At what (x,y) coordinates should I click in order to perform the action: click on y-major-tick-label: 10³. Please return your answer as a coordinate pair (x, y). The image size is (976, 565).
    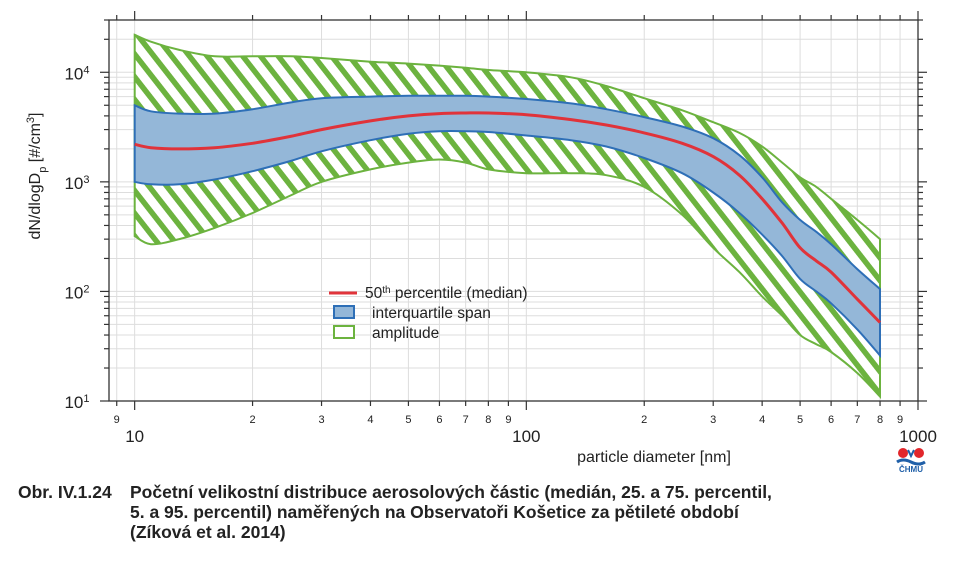
    Looking at the image, I should click on (76, 183).